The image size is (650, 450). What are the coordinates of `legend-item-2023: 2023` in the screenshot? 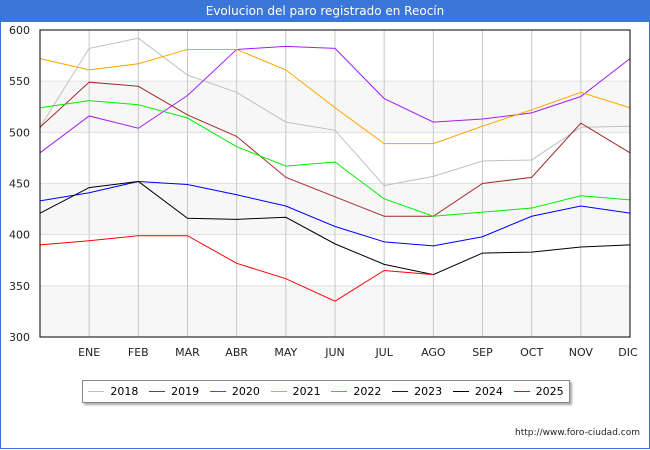 It's located at (417, 391).